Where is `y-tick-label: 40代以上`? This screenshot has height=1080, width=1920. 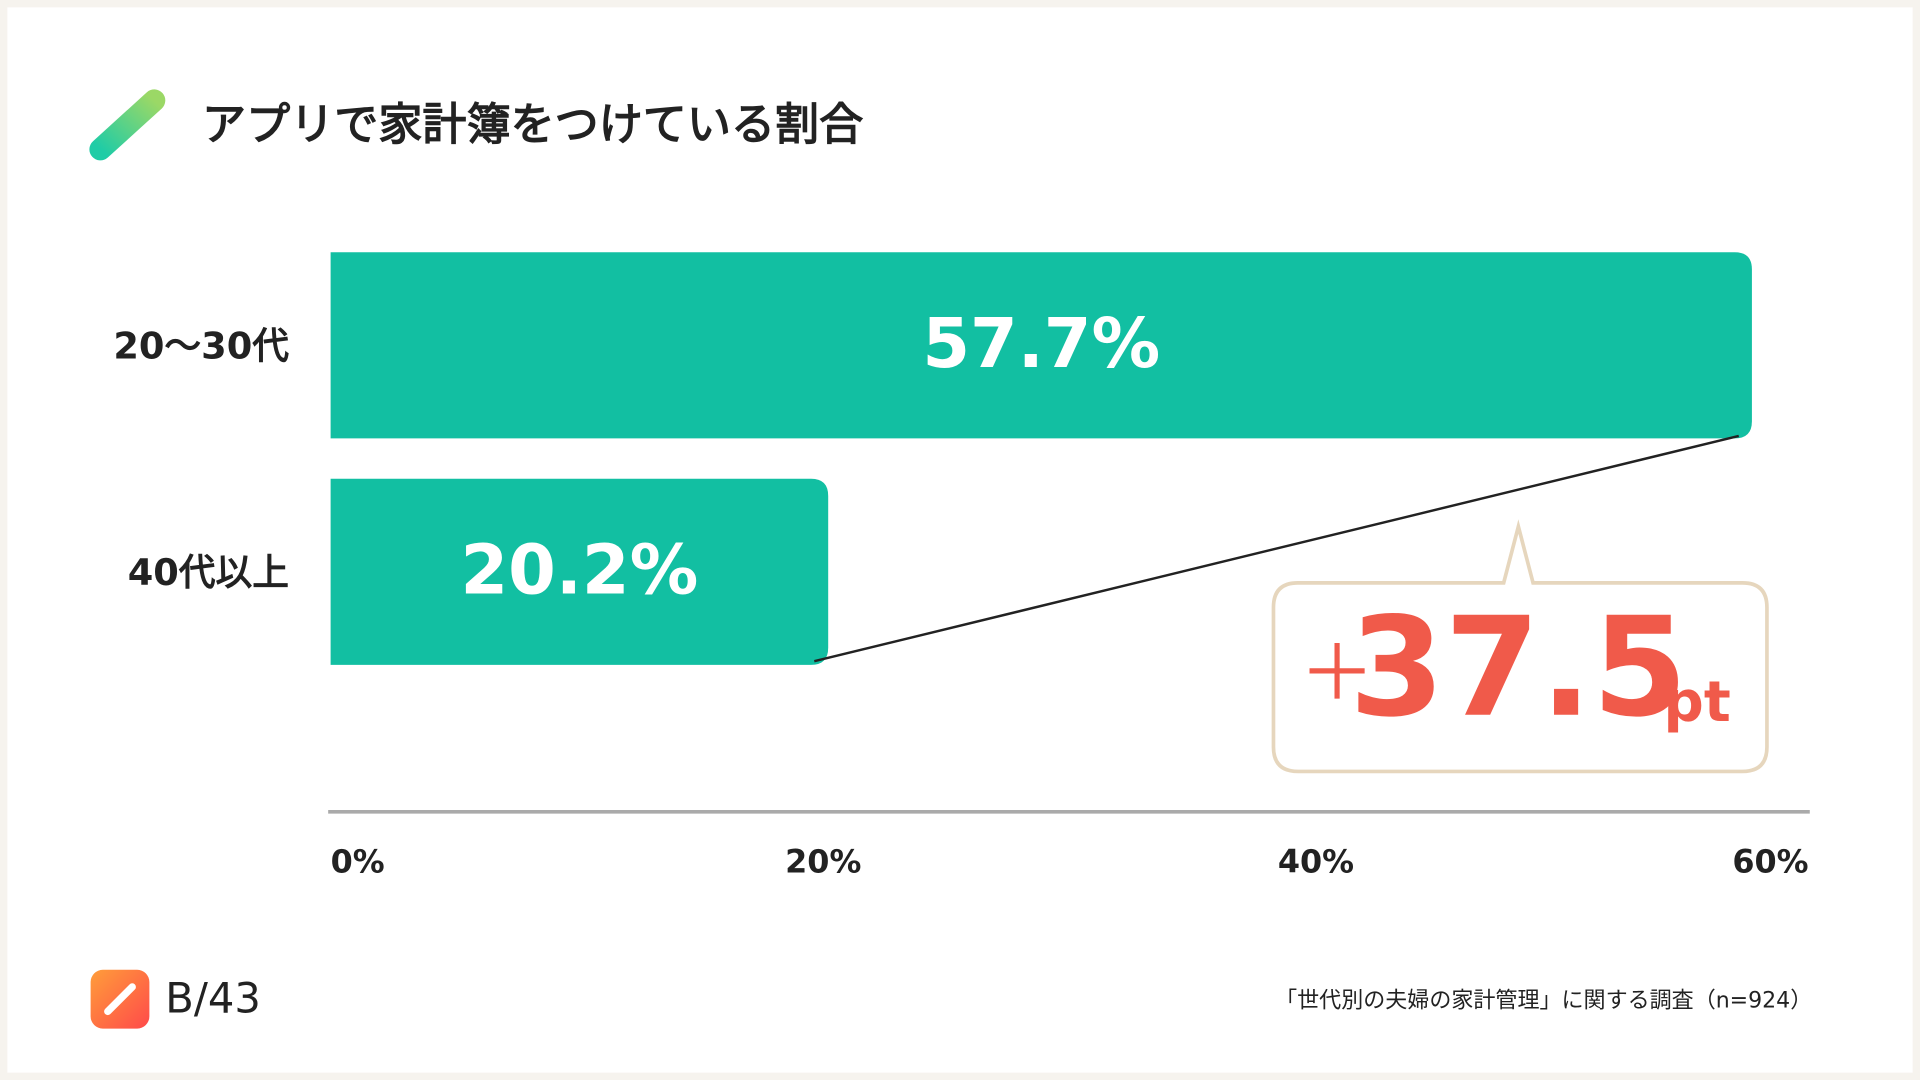 y-tick-label: 40代以上 is located at coordinates (208, 572).